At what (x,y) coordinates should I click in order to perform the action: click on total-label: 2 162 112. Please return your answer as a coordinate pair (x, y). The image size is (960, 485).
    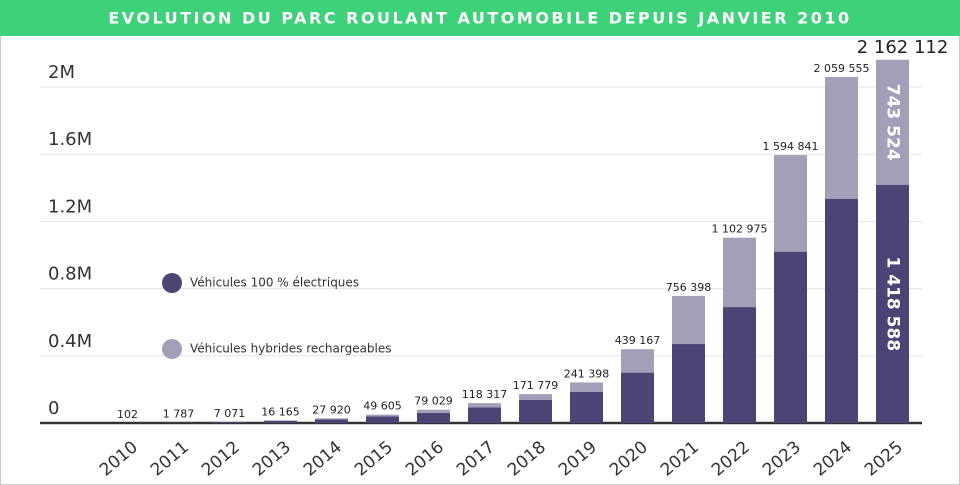
    Looking at the image, I should click on (903, 47).